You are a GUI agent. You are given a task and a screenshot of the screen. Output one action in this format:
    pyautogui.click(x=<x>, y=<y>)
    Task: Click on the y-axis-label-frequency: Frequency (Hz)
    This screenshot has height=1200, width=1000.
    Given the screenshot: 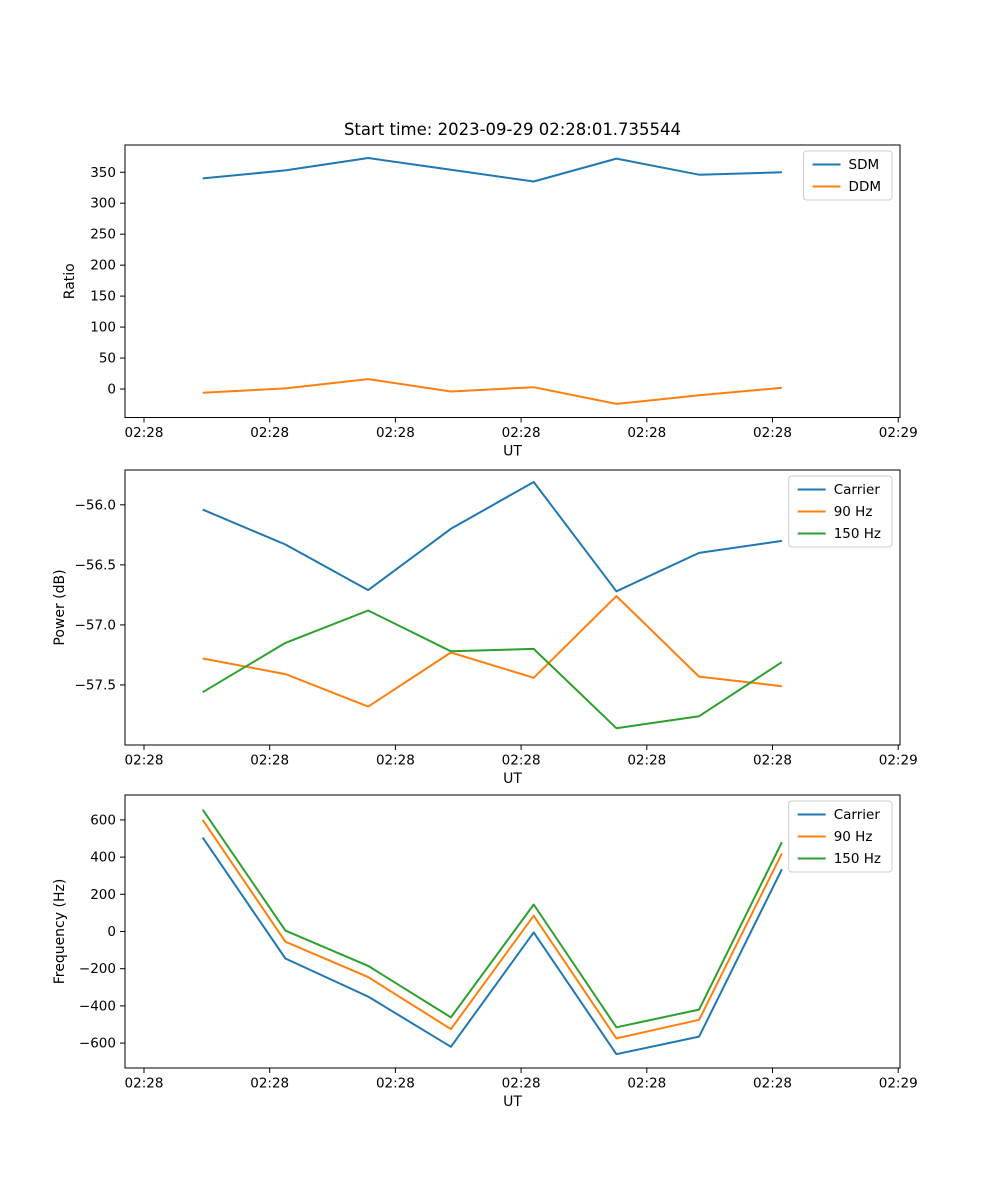 What is the action you would take?
    pyautogui.click(x=60, y=932)
    